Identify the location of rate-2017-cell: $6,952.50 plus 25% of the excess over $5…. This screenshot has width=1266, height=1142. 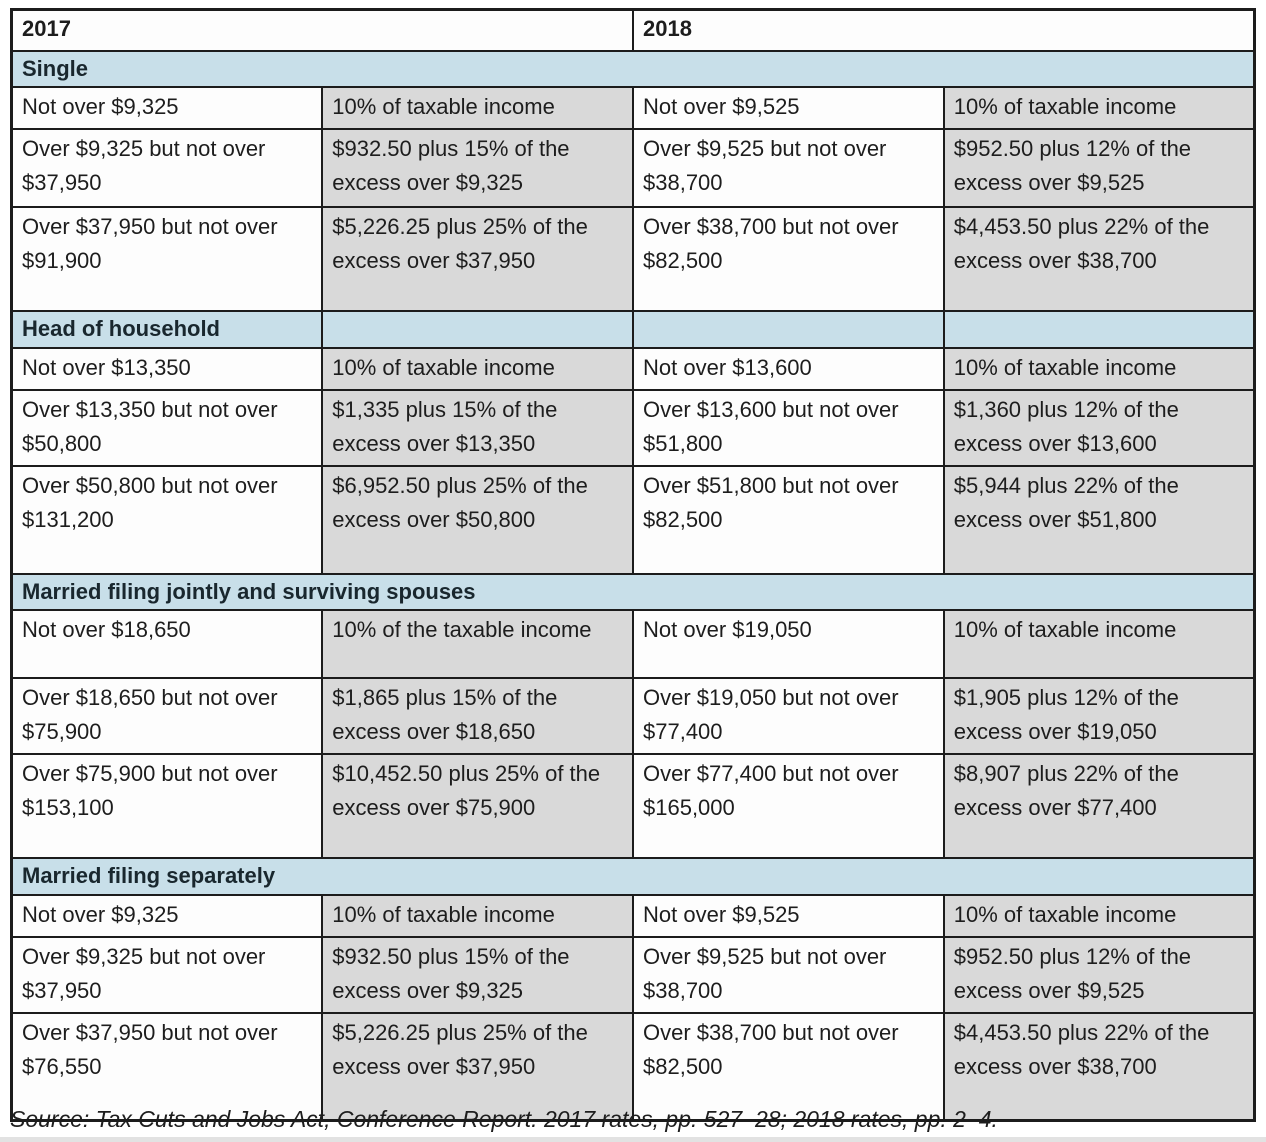
(477, 519).